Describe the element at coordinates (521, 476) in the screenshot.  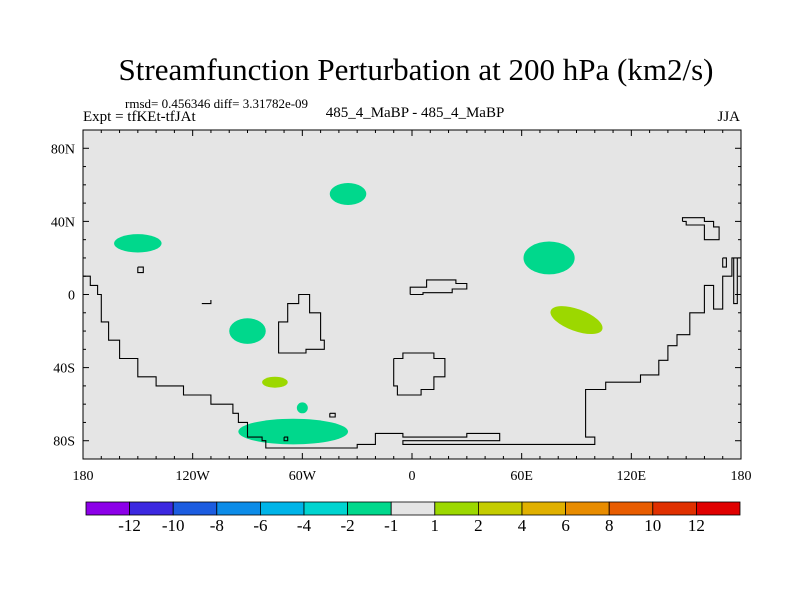
I see `x-tick-label: 60E` at that location.